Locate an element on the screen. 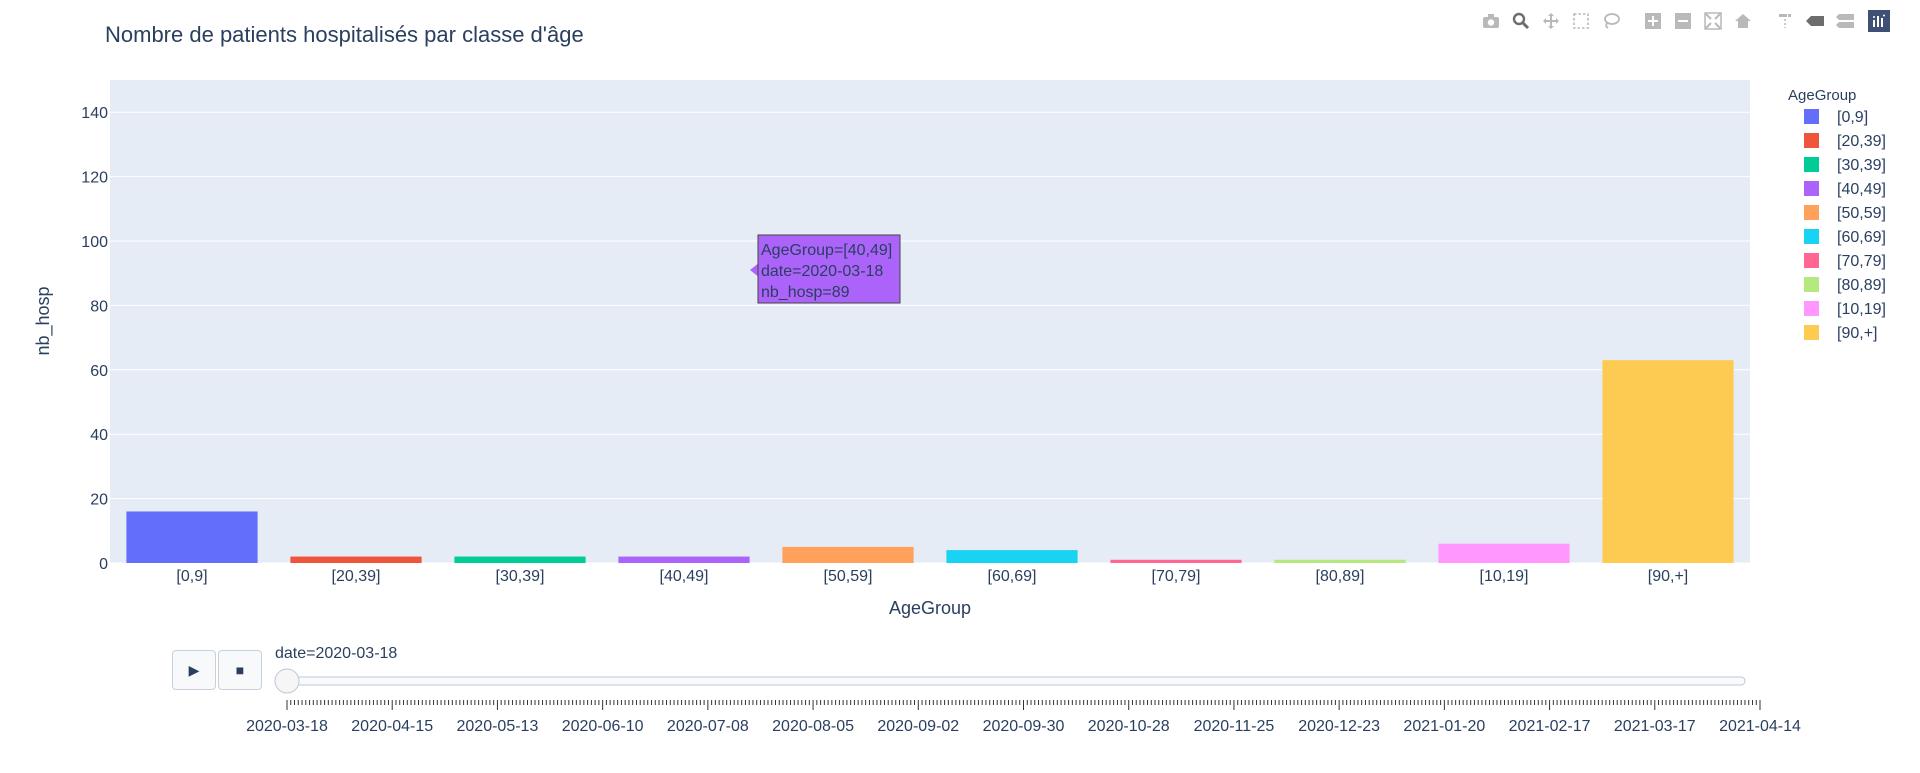 The height and width of the screenshot is (773, 1920). legend-item-label: [30,39] is located at coordinates (1861, 165).